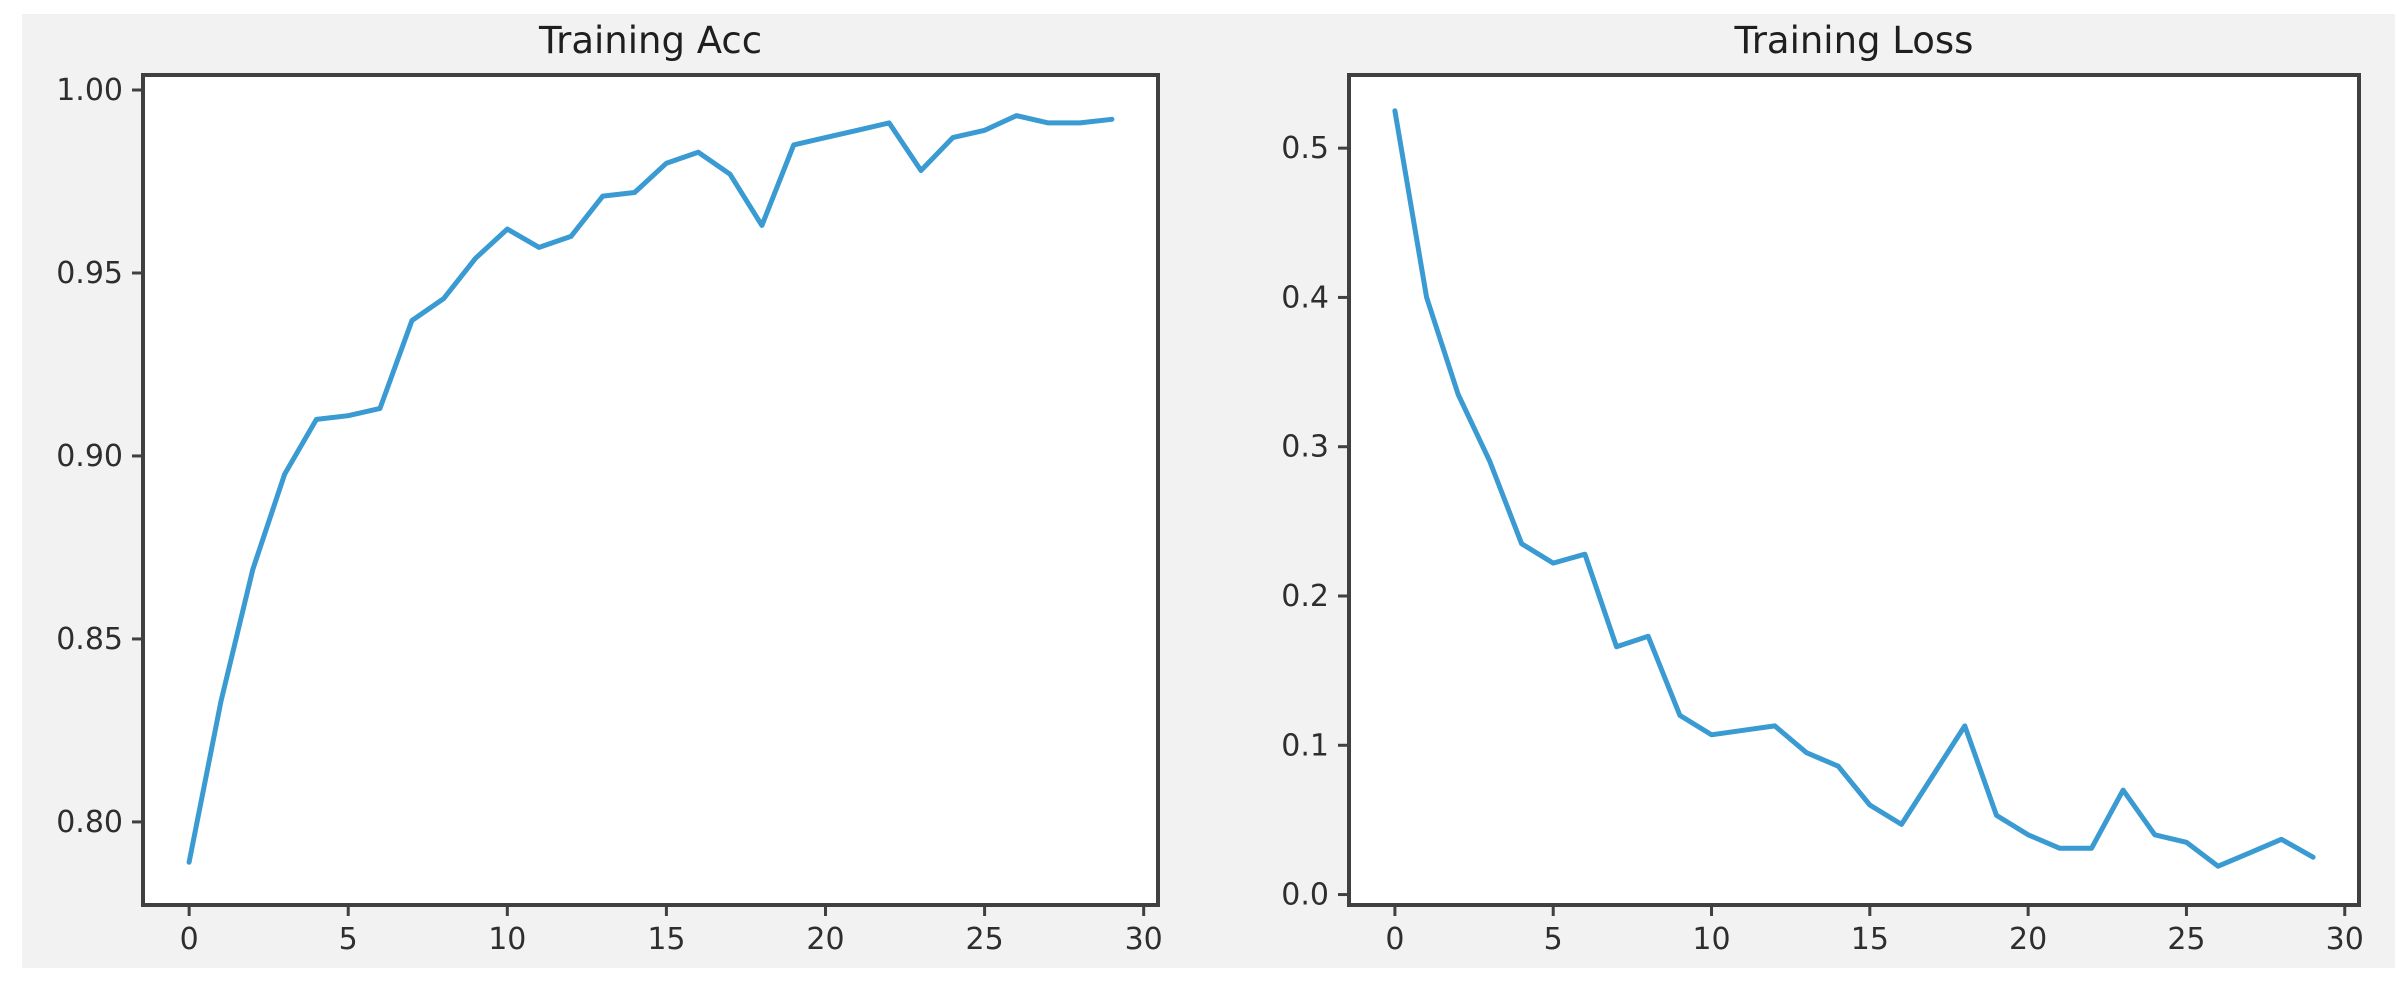  I want to click on y-tick-label: 0.90, so click(89, 456).